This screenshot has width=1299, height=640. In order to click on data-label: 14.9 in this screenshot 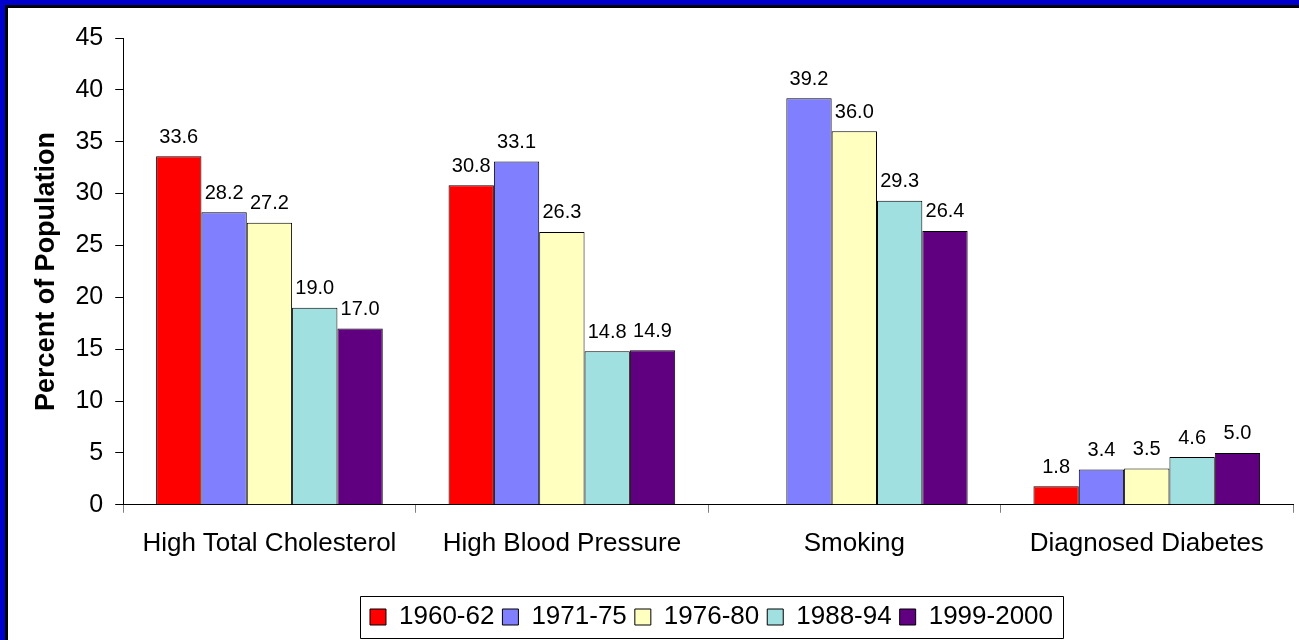, I will do `click(653, 329)`.